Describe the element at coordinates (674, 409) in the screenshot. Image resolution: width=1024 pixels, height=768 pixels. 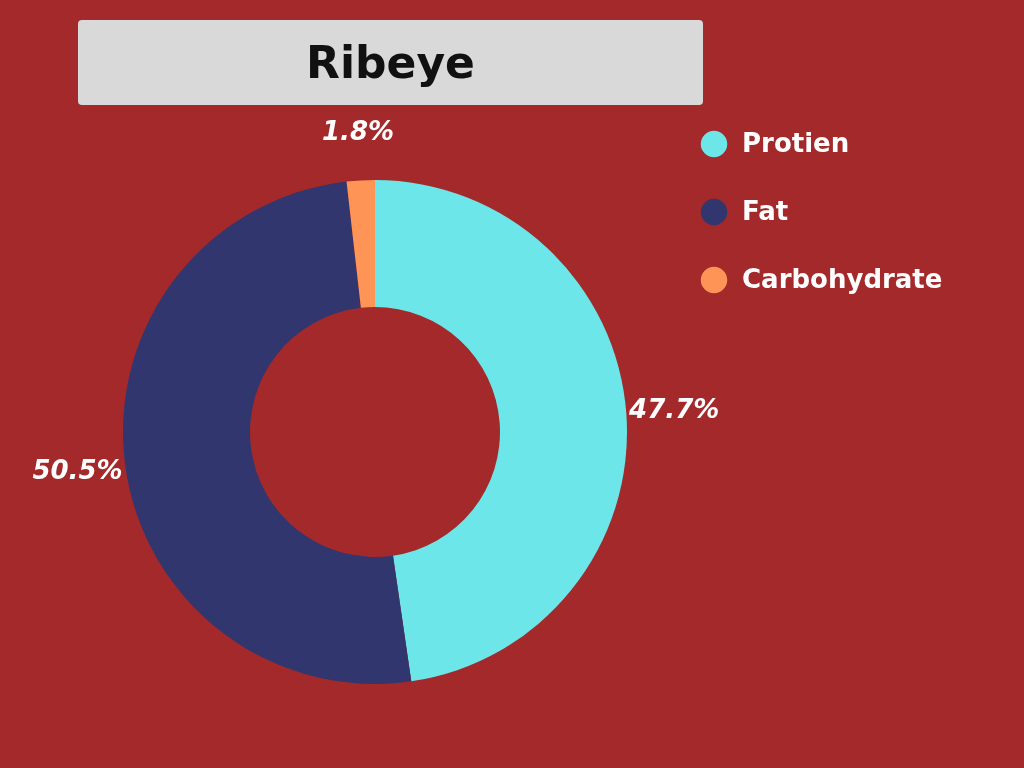
I see `data-label: 47.7%` at that location.